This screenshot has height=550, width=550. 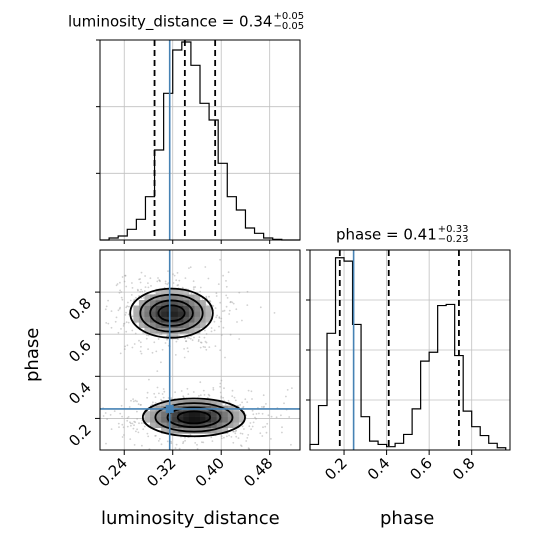 I want to click on y-tick-label: 0.2, so click(x=80, y=436).